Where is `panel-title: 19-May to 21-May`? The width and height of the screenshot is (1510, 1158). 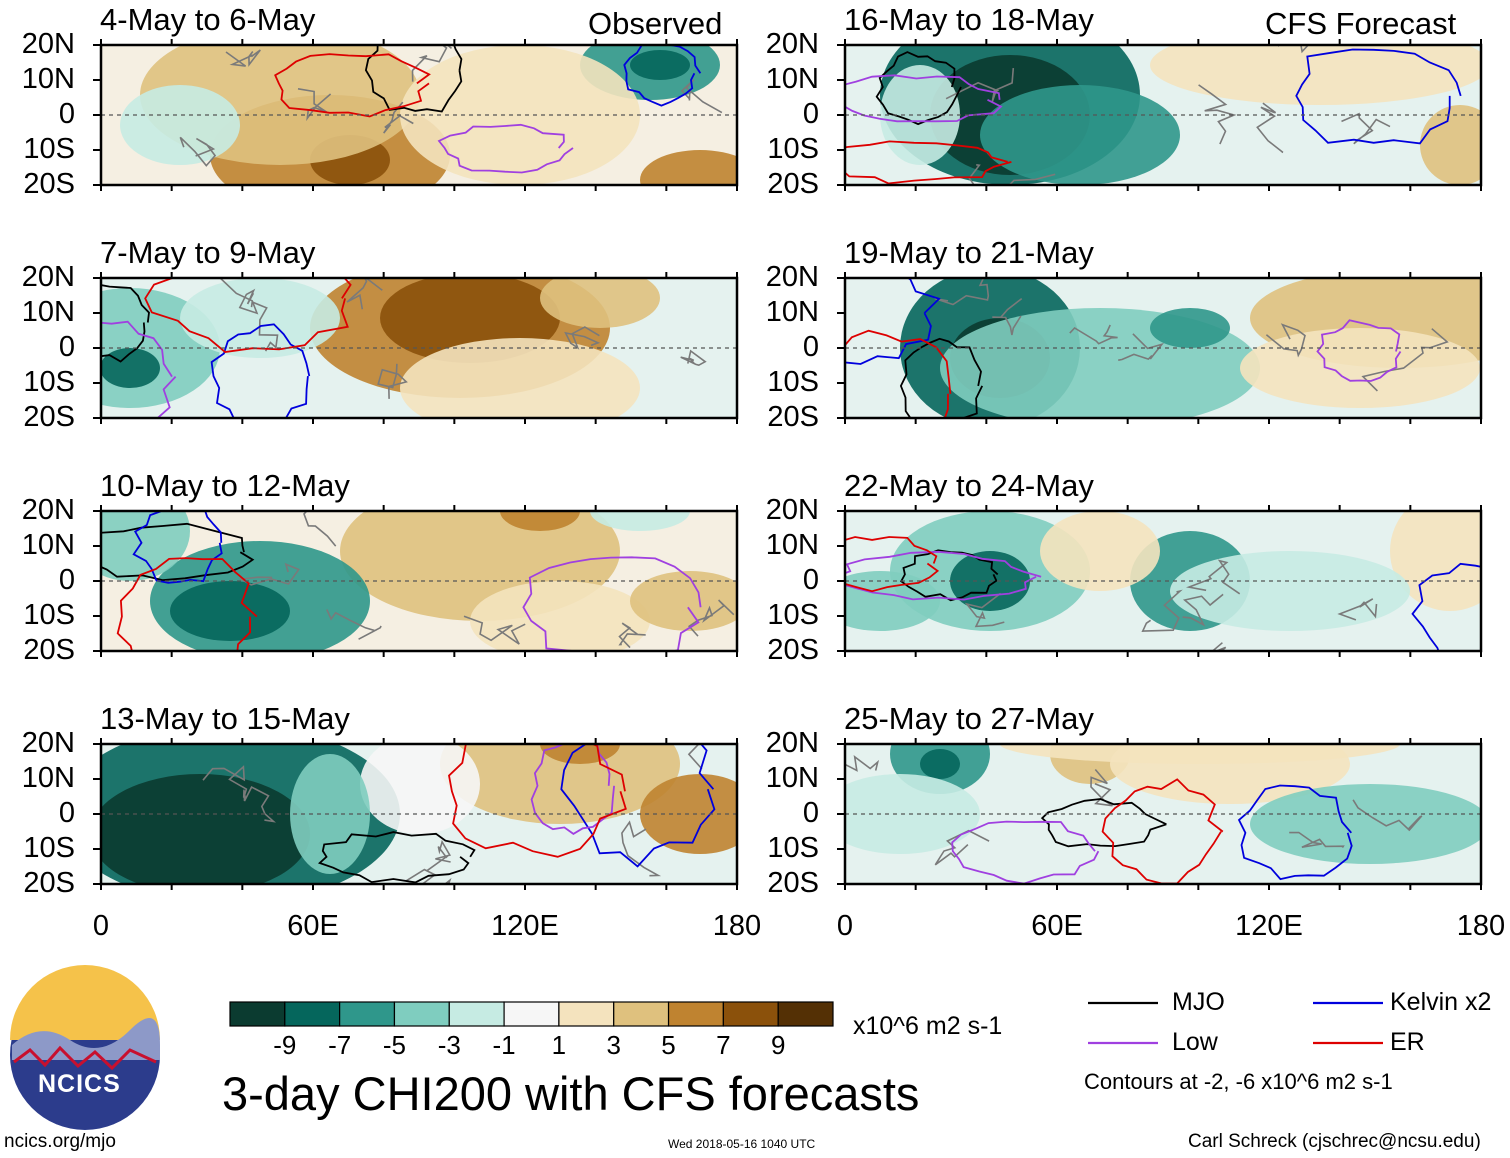 panel-title: 19-May to 21-May is located at coordinates (969, 252).